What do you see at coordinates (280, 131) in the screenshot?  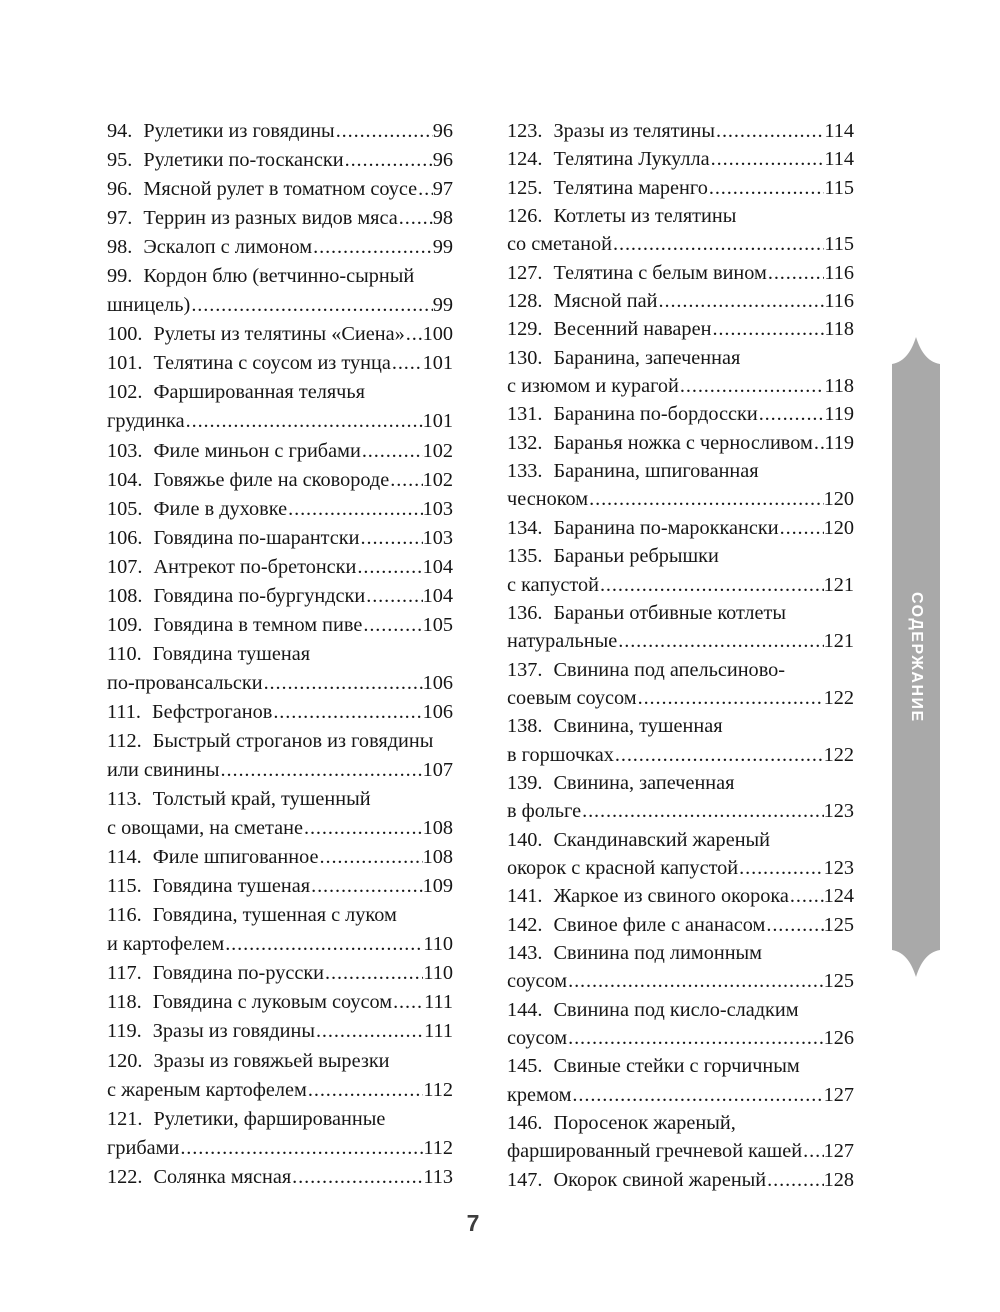 I see `toc-entry: 94. Рулетики из говядины 96` at bounding box center [280, 131].